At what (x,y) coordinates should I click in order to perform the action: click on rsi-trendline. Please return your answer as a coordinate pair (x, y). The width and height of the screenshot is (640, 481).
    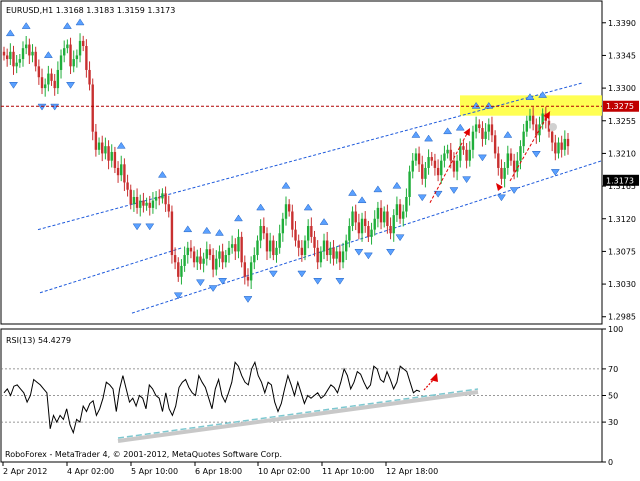
    Looking at the image, I should click on (298, 415).